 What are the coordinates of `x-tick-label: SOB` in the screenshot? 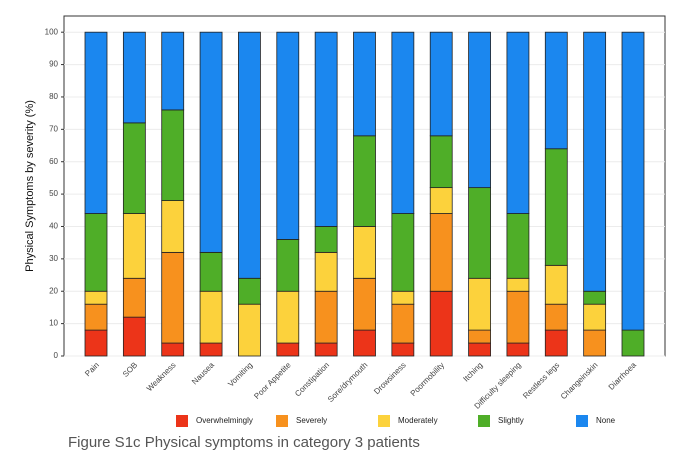 It's located at (130, 370).